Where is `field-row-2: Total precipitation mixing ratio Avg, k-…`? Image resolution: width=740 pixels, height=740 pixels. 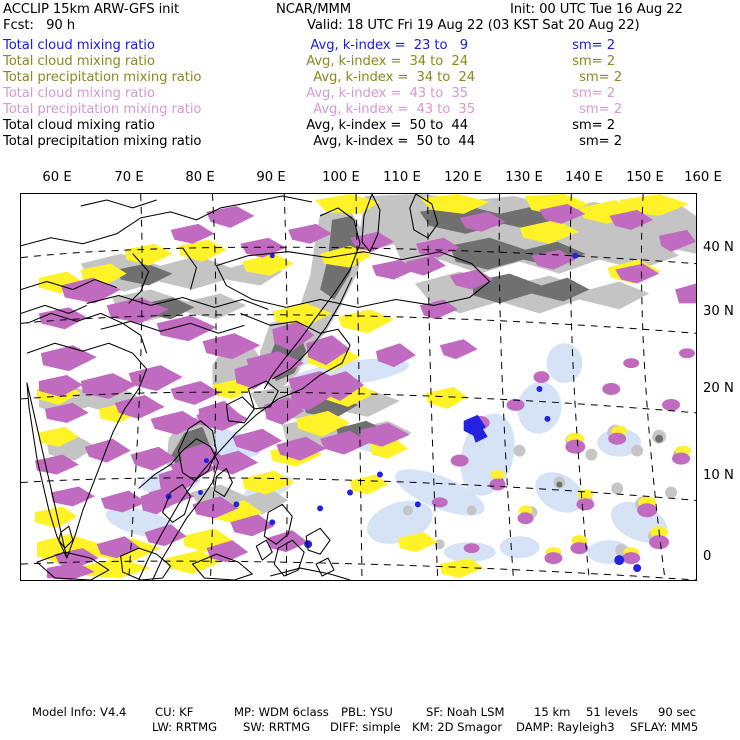 field-row-2: Total precipitation mixing ratio Avg, k-… is located at coordinates (370, 78).